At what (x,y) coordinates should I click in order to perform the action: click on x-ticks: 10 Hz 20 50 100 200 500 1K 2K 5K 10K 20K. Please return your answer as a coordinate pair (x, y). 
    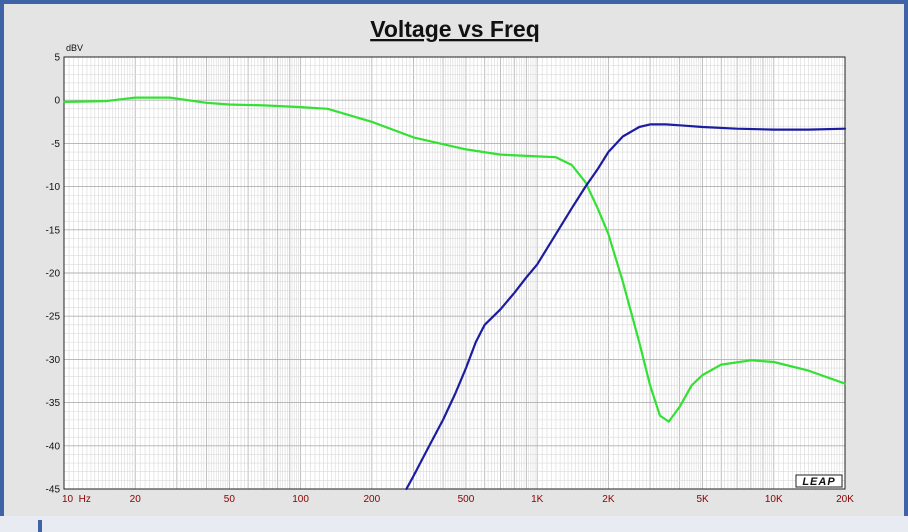
    Looking at the image, I should click on (458, 499).